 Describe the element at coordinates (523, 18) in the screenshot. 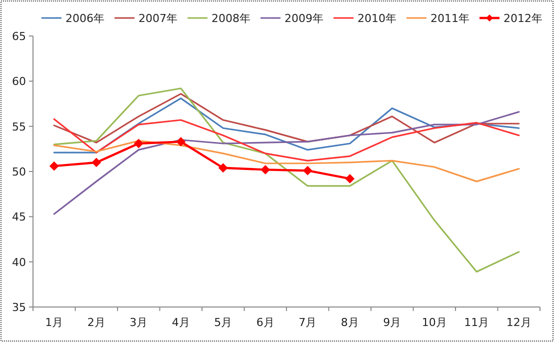

I see `legend-label: 2012年` at that location.